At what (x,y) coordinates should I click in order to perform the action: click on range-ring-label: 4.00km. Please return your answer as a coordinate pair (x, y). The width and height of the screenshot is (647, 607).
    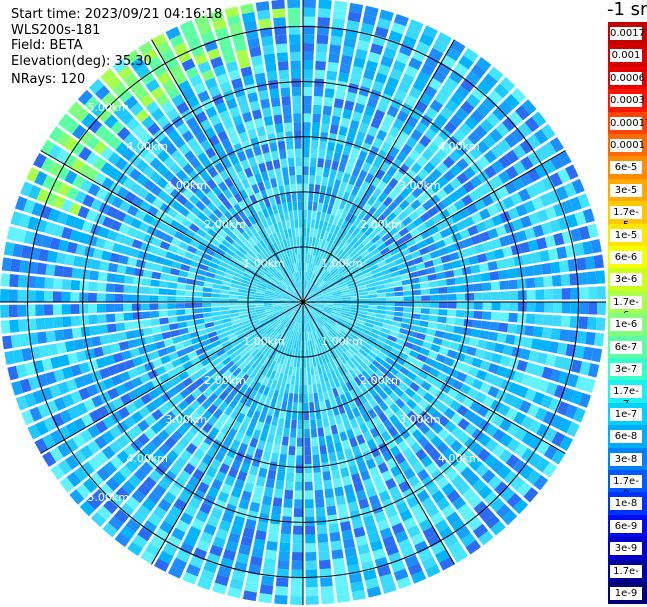
    Looking at the image, I should click on (459, 458).